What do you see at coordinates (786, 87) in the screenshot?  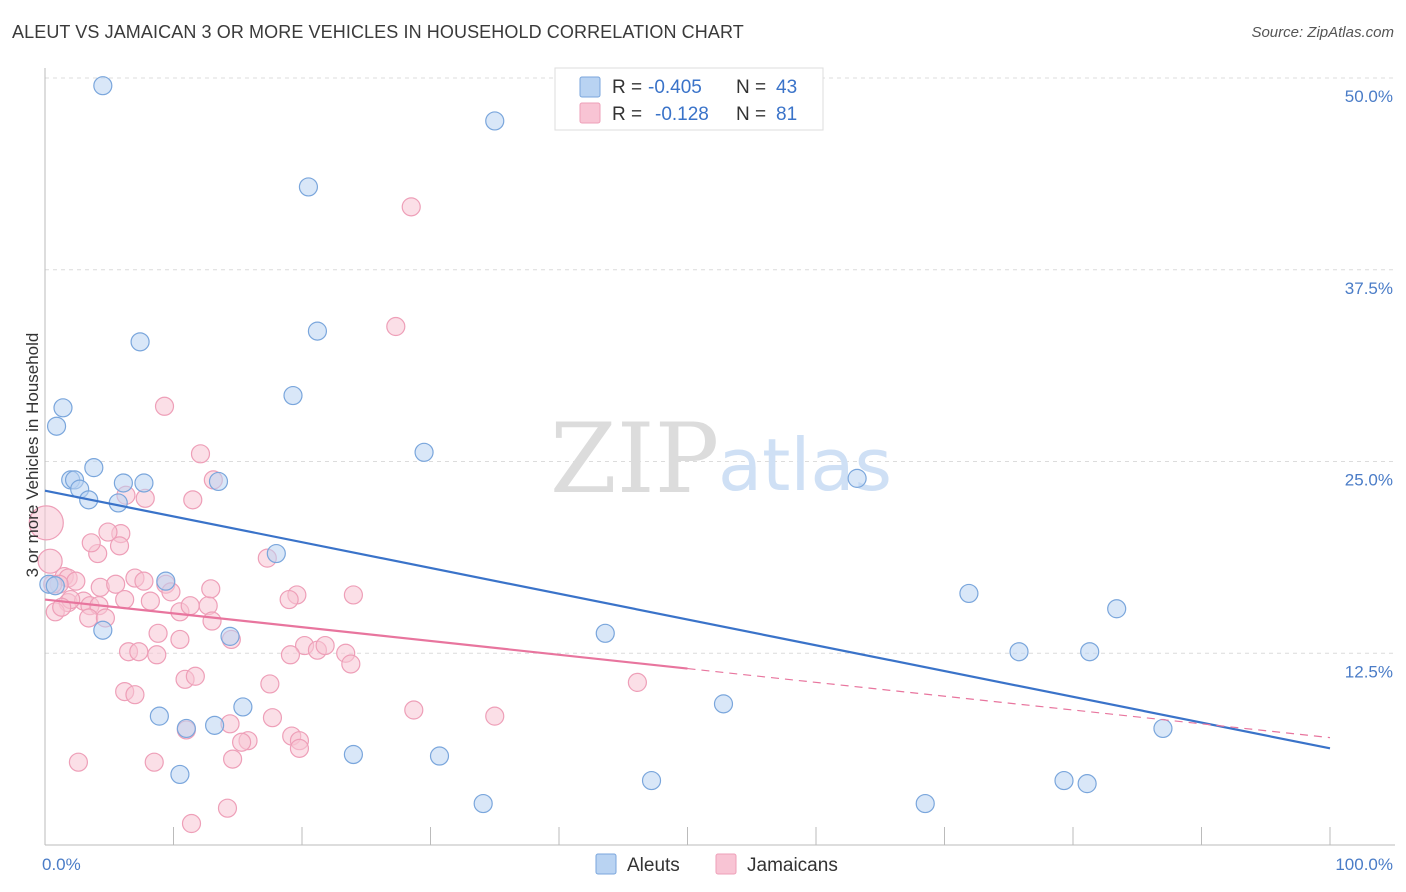 I see `legend-n-value-aleuts: 43` at bounding box center [786, 87].